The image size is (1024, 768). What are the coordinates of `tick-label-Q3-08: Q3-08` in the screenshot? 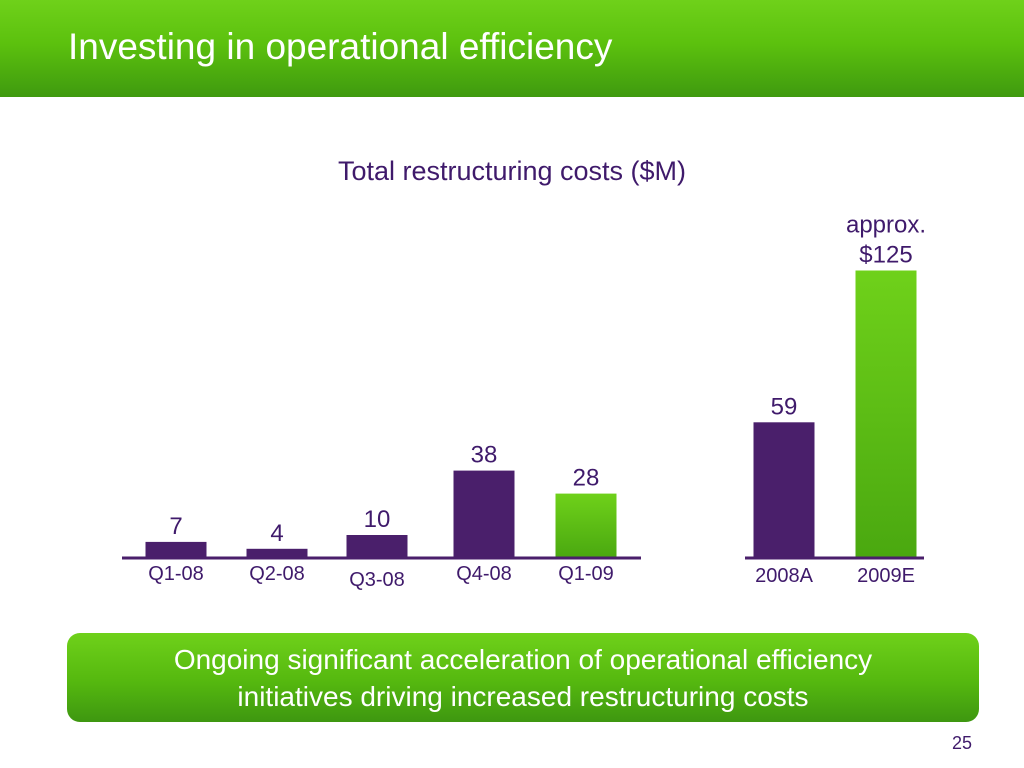 It's located at (377, 580).